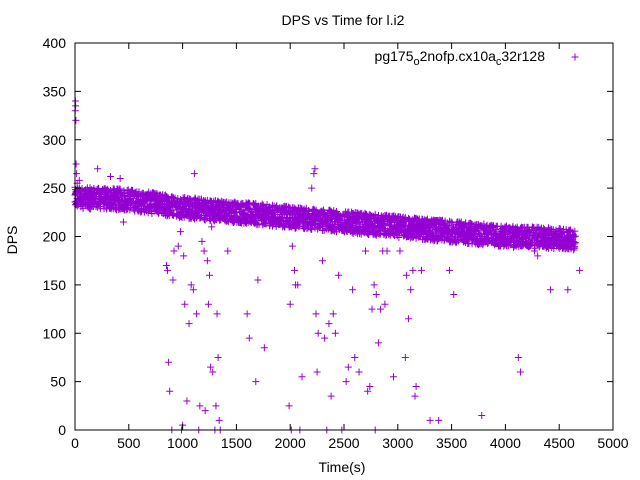  Describe the element at coordinates (394, 56) in the screenshot. I see `legend-label-part: pg175` at that location.